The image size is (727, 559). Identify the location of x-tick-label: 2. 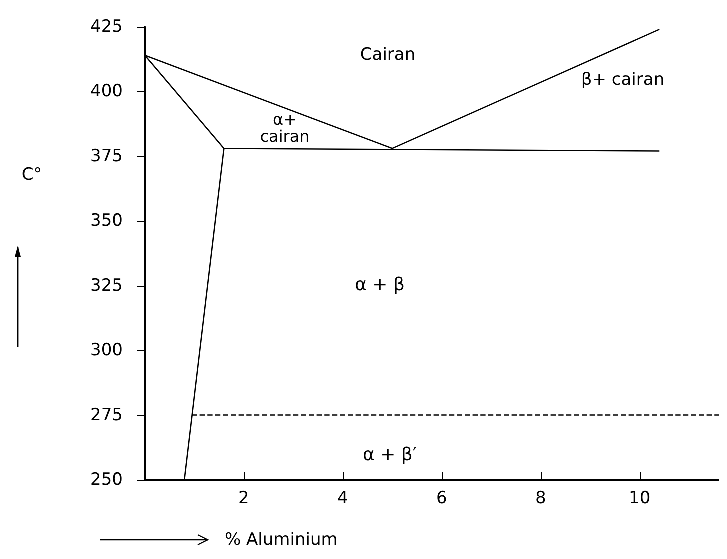
(244, 498).